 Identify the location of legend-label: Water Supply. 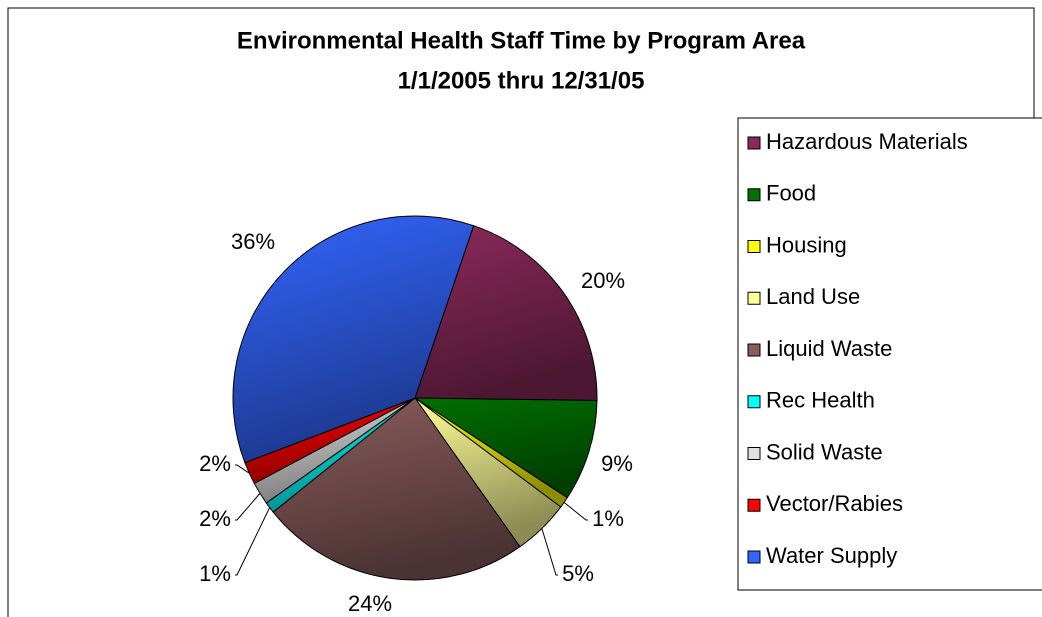
(831, 555).